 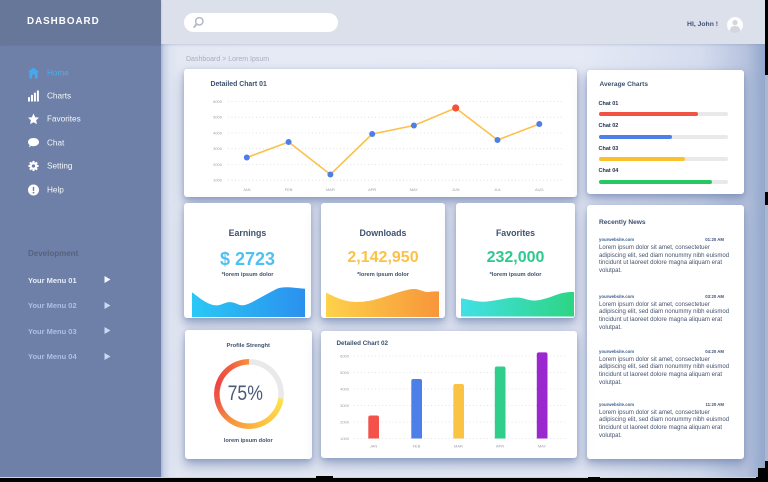 I want to click on svg-text: JUN, so click(x=456, y=189).